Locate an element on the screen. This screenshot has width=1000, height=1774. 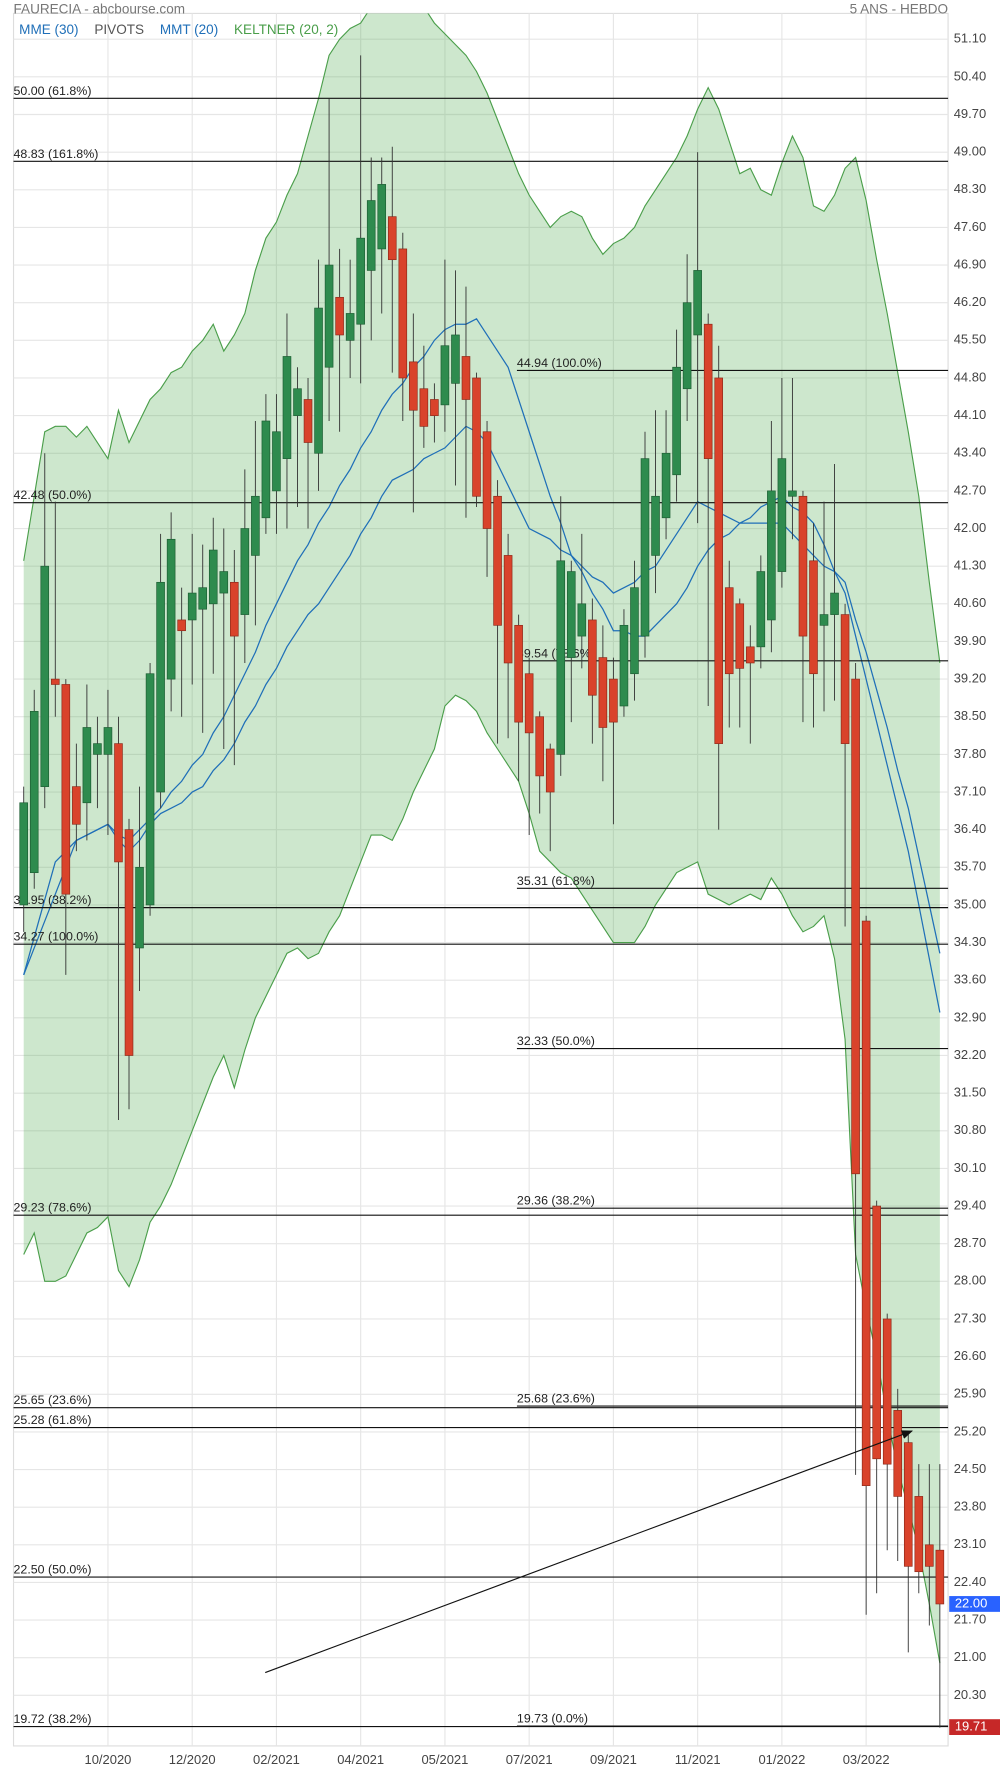
y-tick-label: 39.20 is located at coordinates (970, 678).